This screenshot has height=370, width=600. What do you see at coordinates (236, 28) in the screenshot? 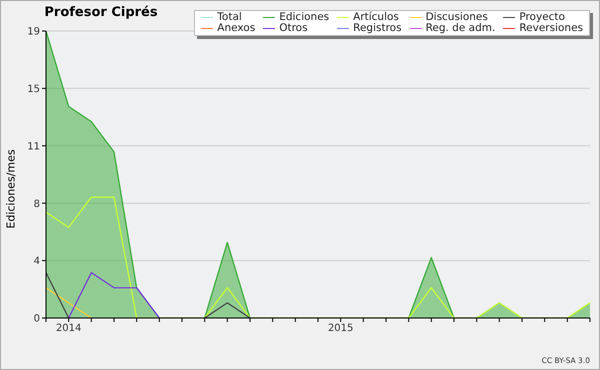
I see `legend-label: Anexos` at bounding box center [236, 28].